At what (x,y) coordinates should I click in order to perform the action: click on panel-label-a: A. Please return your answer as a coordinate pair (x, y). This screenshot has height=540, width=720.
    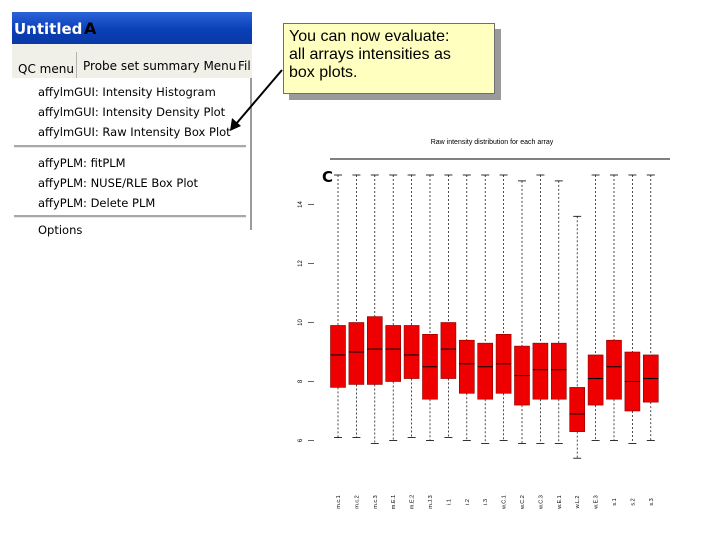
    Looking at the image, I should click on (90, 28).